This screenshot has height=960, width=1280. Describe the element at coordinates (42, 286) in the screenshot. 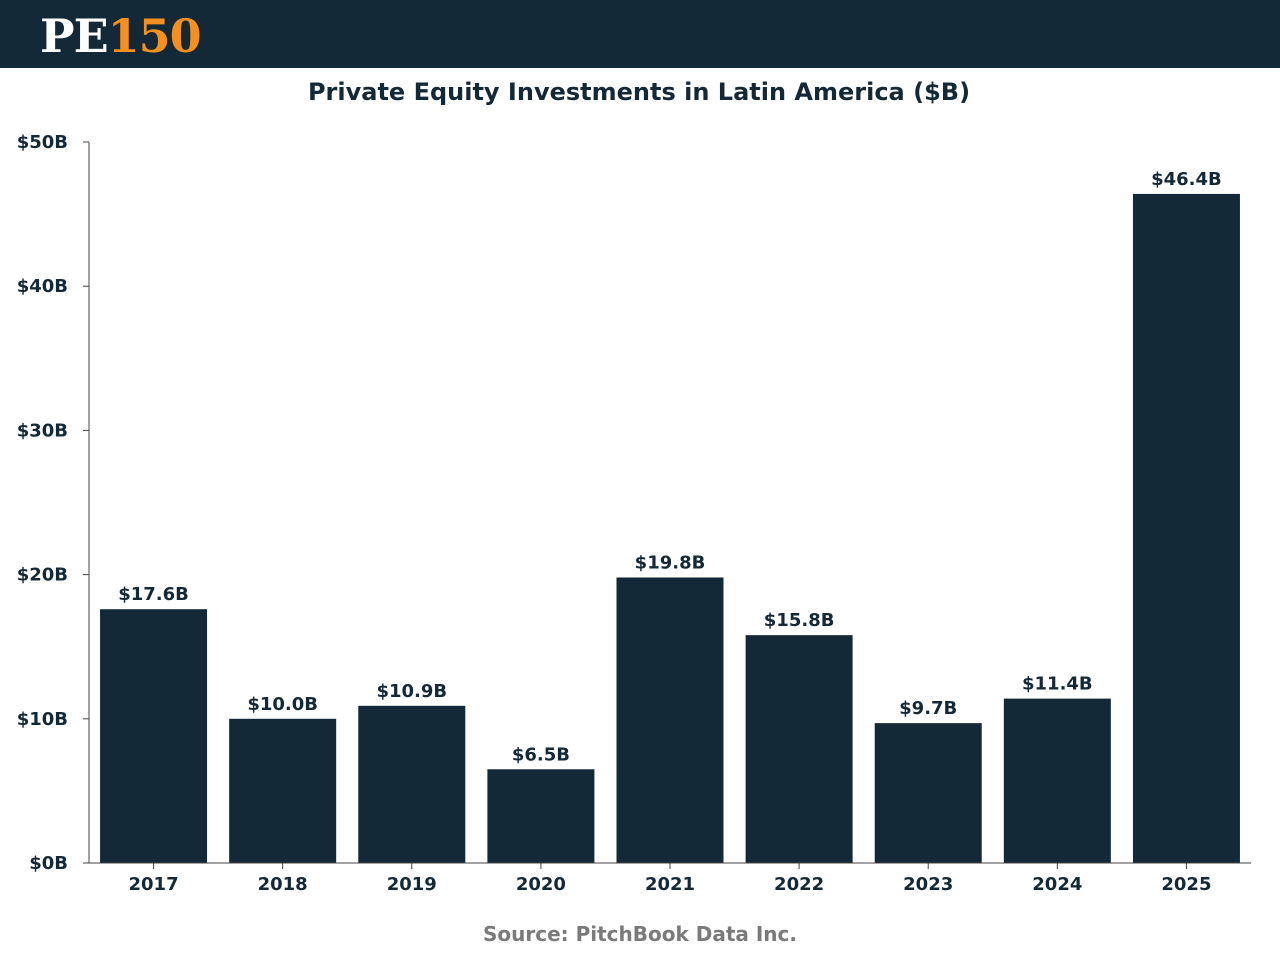

I see `y-tick-label: $40B` at that location.